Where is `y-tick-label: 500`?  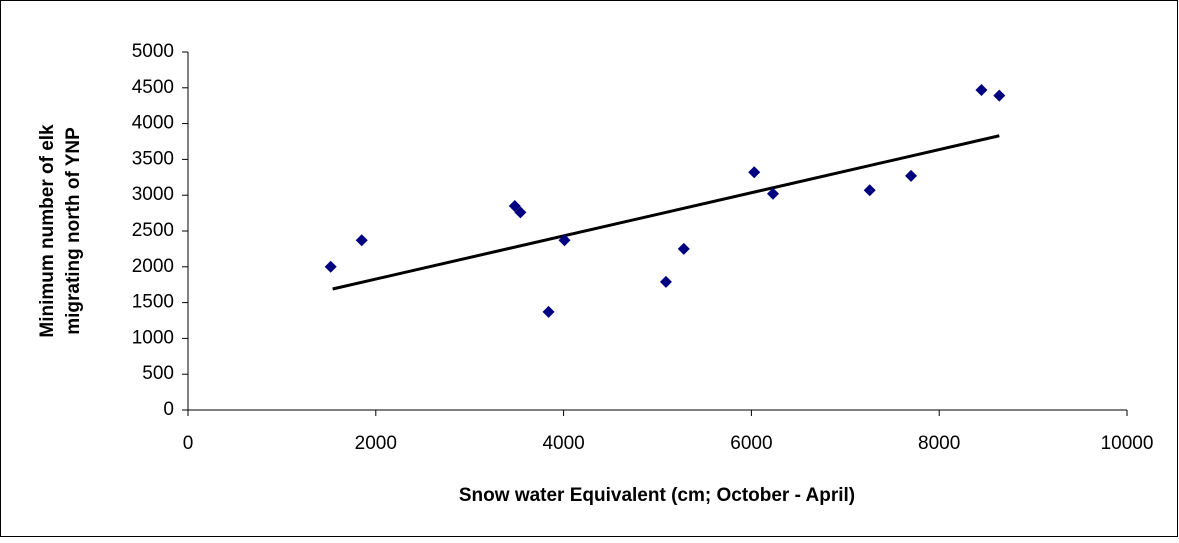
y-tick-label: 500 is located at coordinates (158, 373).